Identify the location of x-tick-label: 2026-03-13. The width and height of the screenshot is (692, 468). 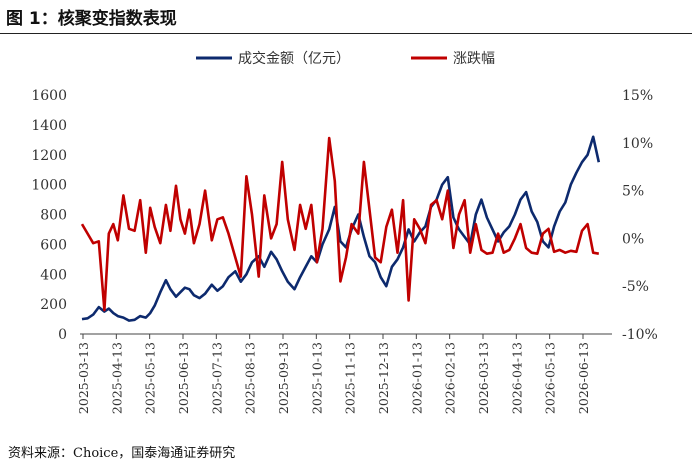
(483, 378).